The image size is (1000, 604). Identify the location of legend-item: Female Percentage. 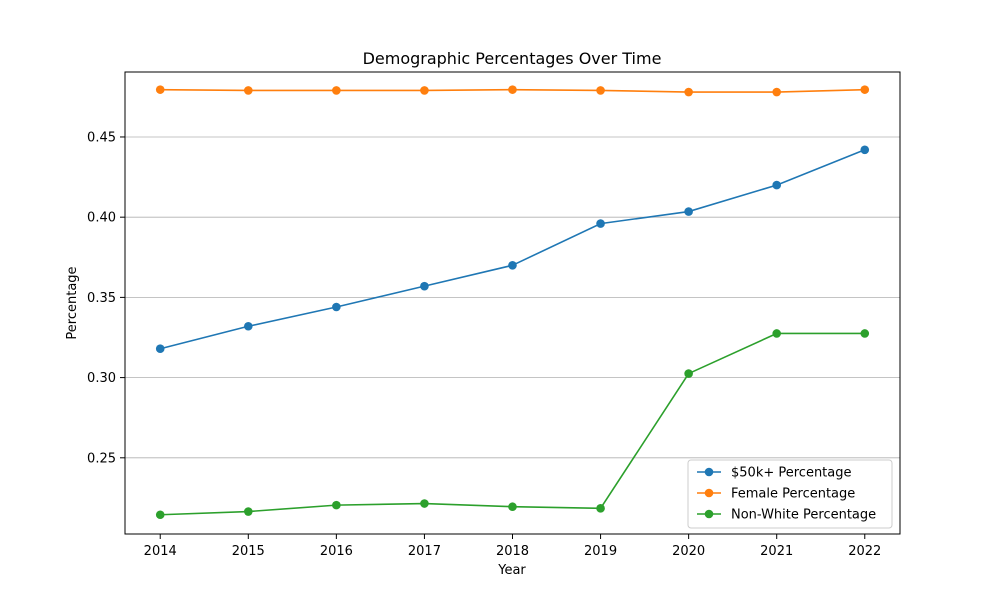
(776, 494).